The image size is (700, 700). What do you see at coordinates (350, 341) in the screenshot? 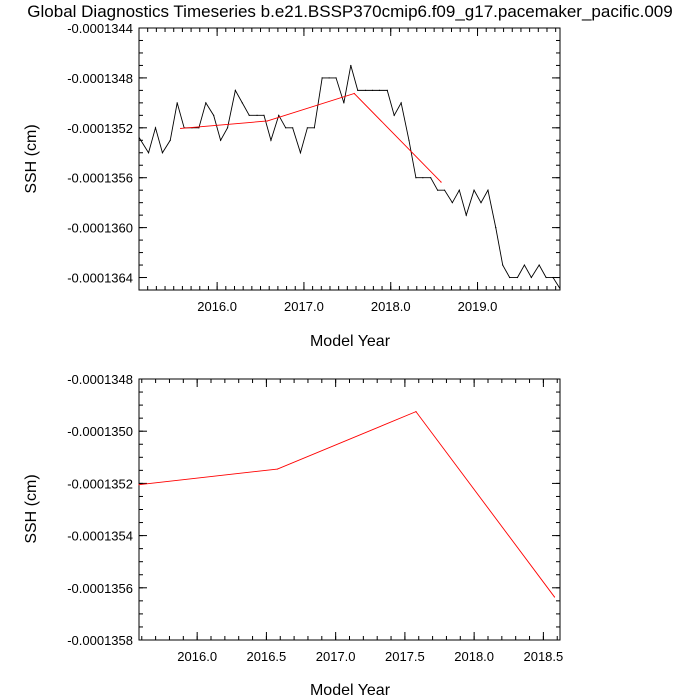
I see `top-x-axis-label: Model Year` at bounding box center [350, 341].